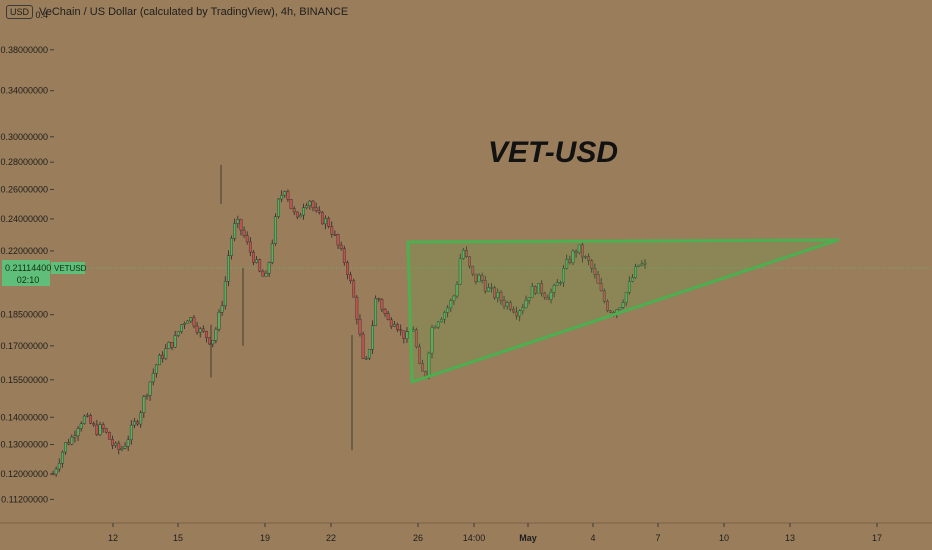 This screenshot has height=550, width=932. What do you see at coordinates (24, 219) in the screenshot?
I see `y-tick-label: 0.24000000` at bounding box center [24, 219].